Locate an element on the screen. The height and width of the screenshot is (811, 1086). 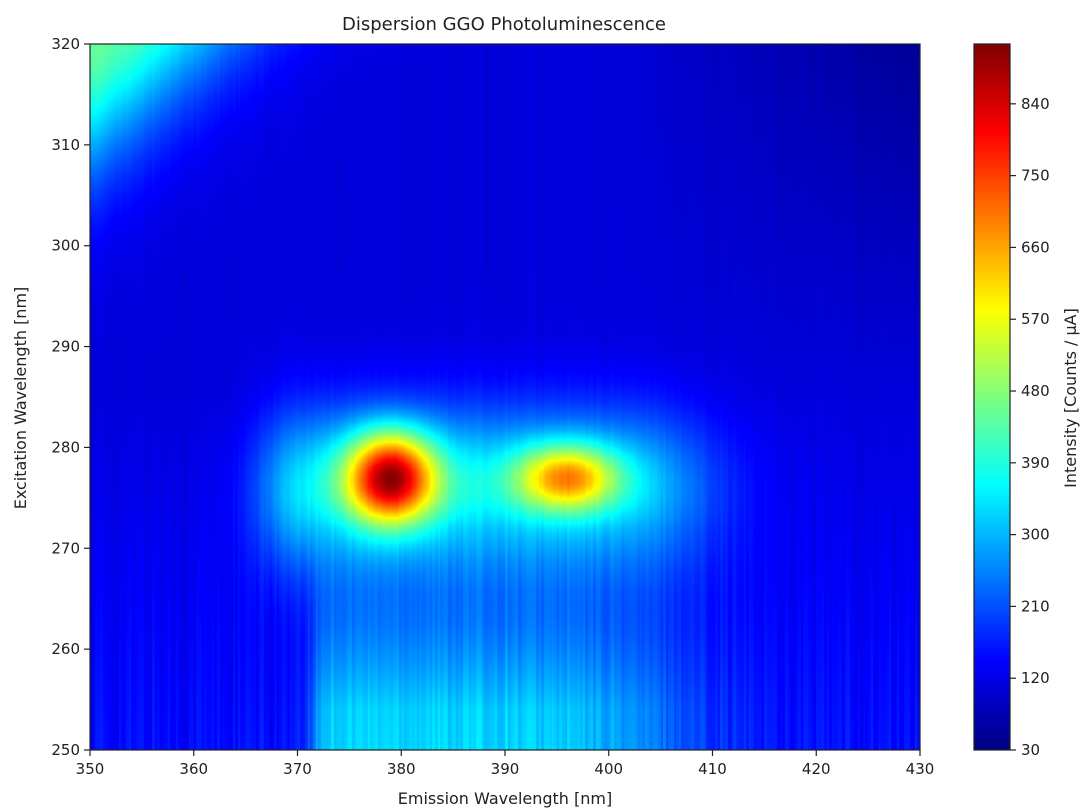
x-axis-title: Emission Wavelength [nm] is located at coordinates (505, 798).